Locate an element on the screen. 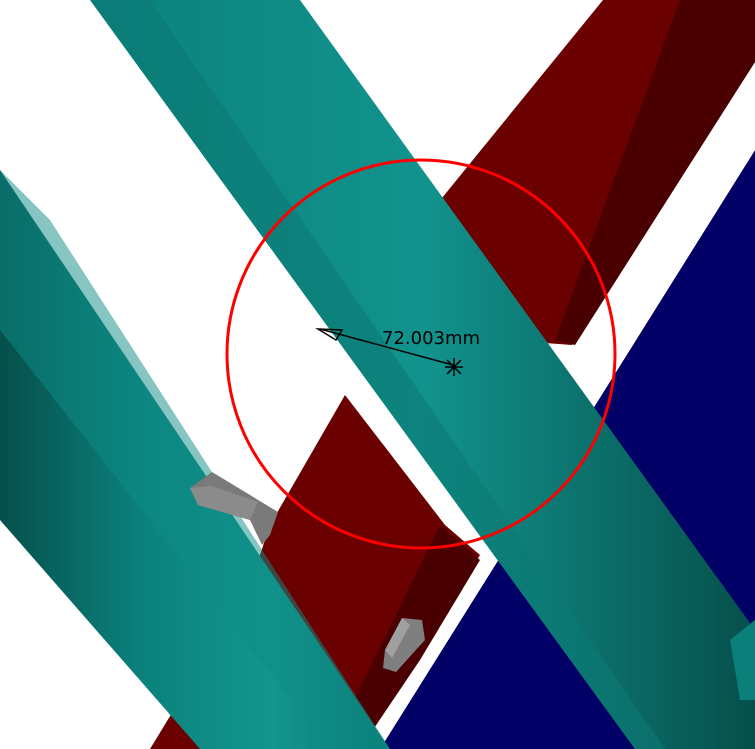 The image size is (755, 749). frame-beam-upper-side is located at coordinates (655, 172).